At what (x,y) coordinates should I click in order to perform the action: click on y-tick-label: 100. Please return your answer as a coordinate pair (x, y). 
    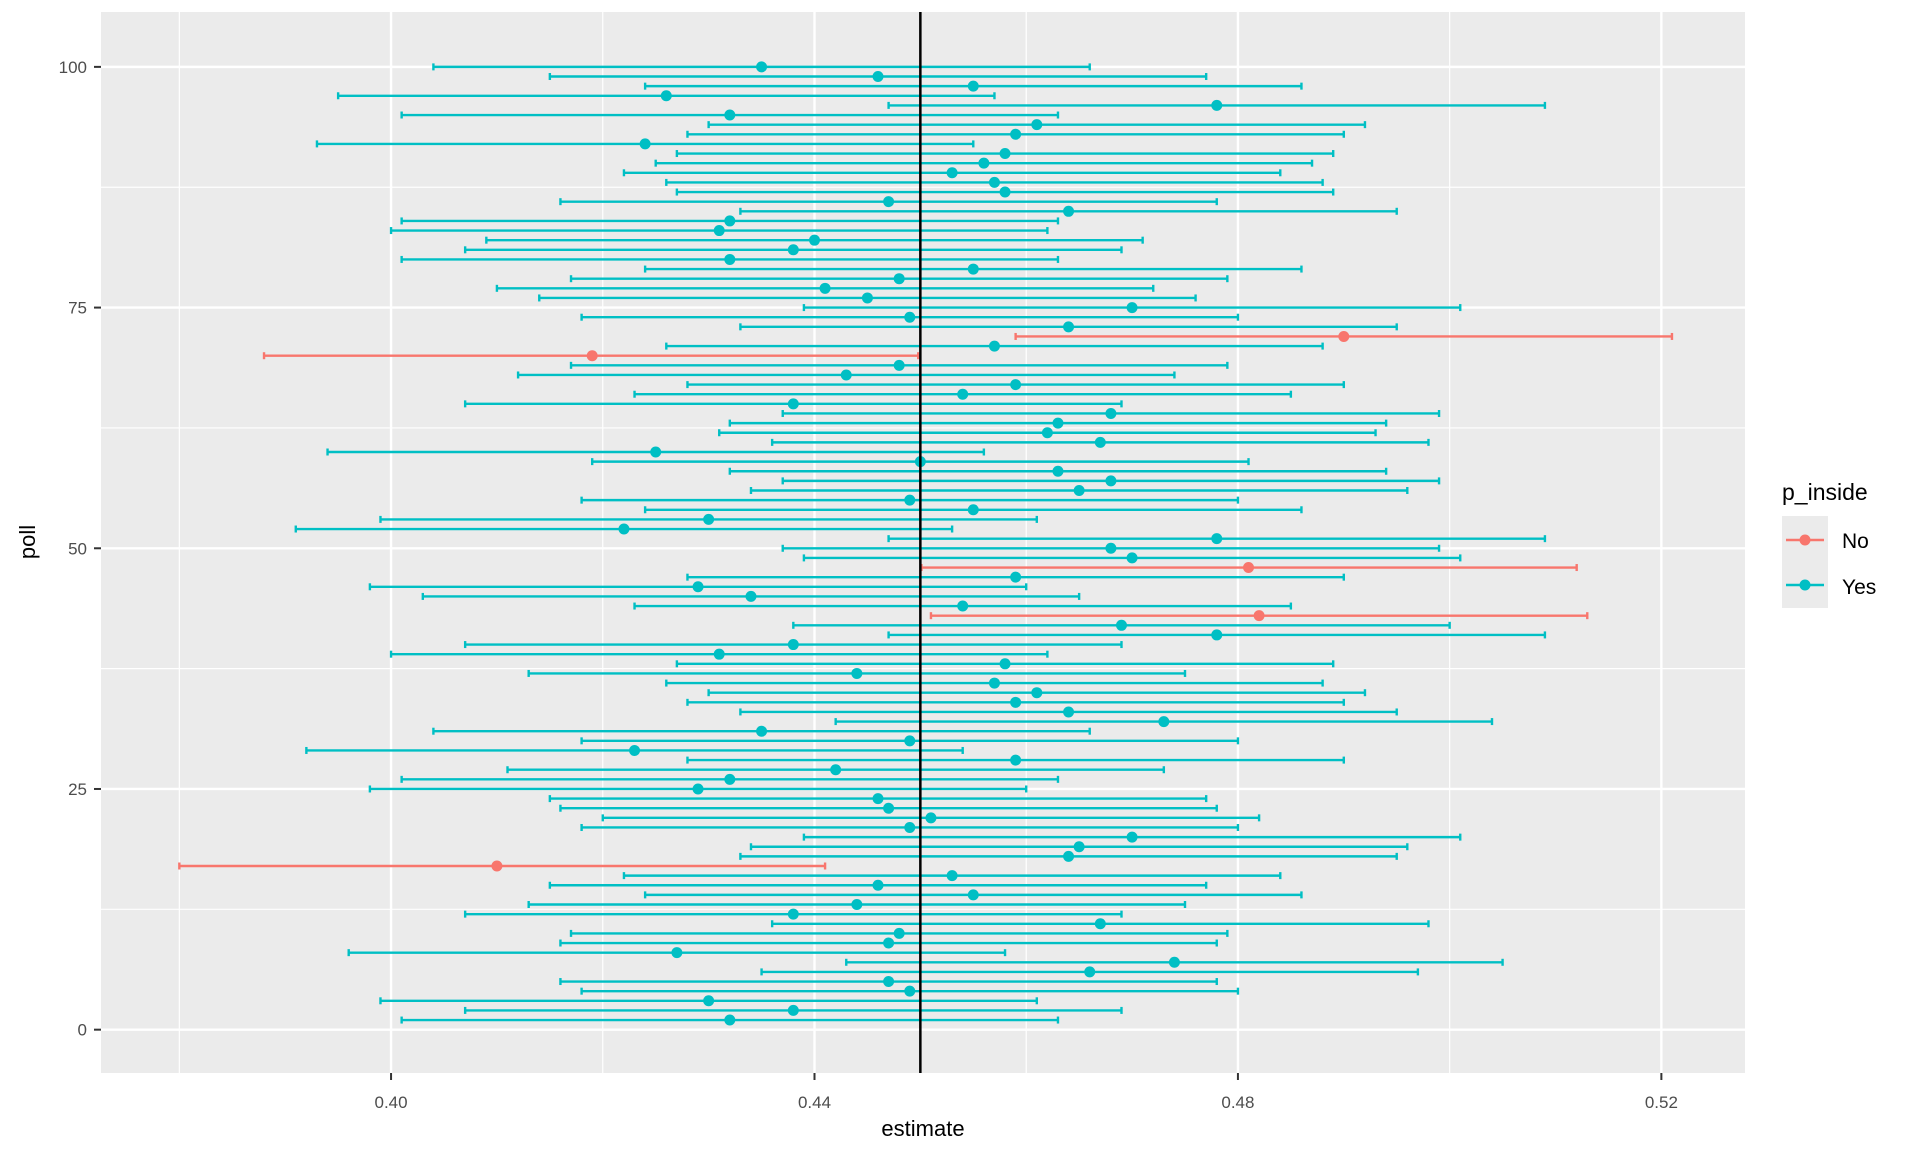
    Looking at the image, I should click on (73, 67).